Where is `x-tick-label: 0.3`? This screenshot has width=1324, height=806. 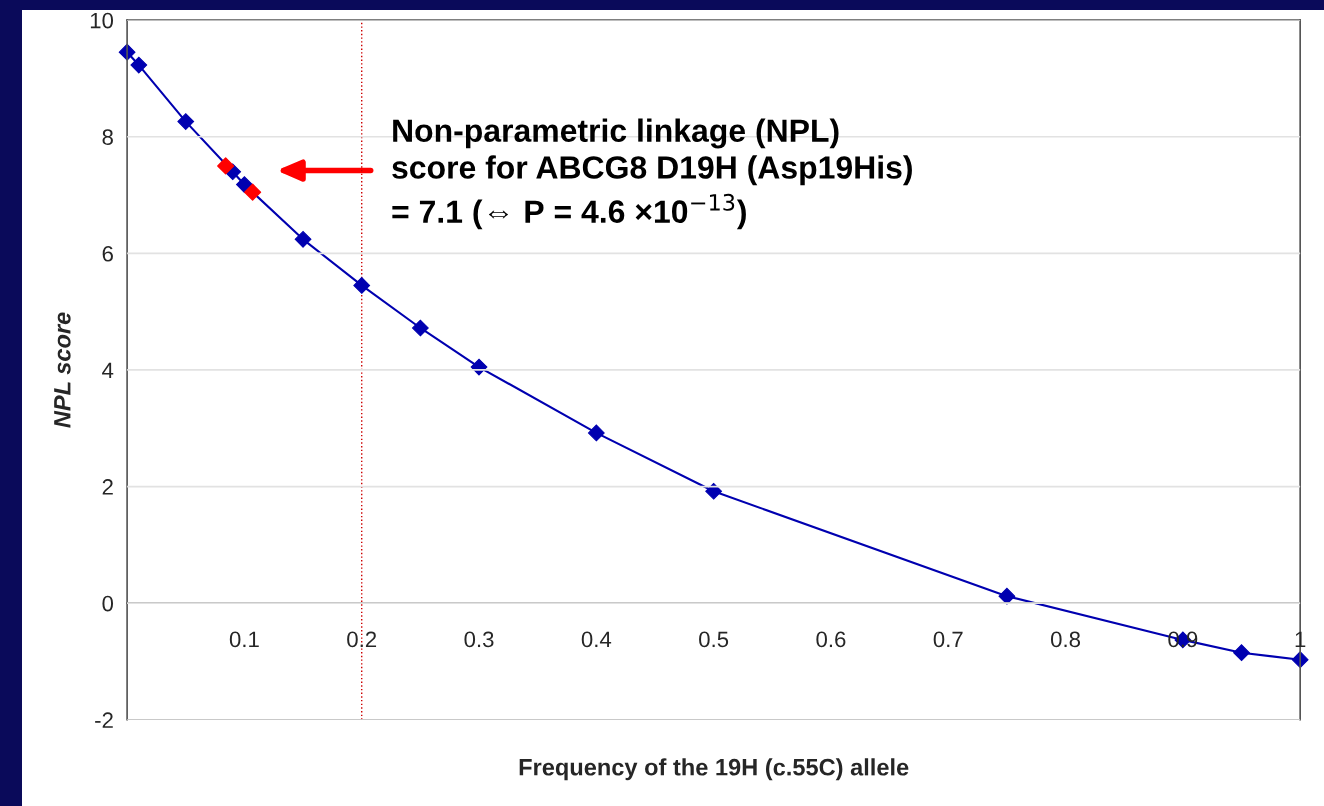 x-tick-label: 0.3 is located at coordinates (479, 639).